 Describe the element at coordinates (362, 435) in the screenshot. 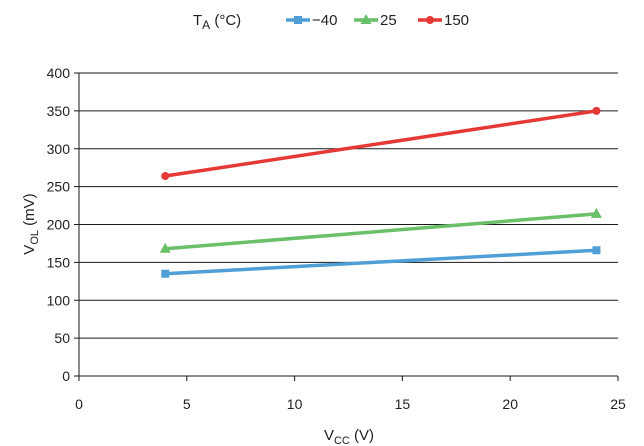

I see `x-axis-title-unit: (V)` at that location.